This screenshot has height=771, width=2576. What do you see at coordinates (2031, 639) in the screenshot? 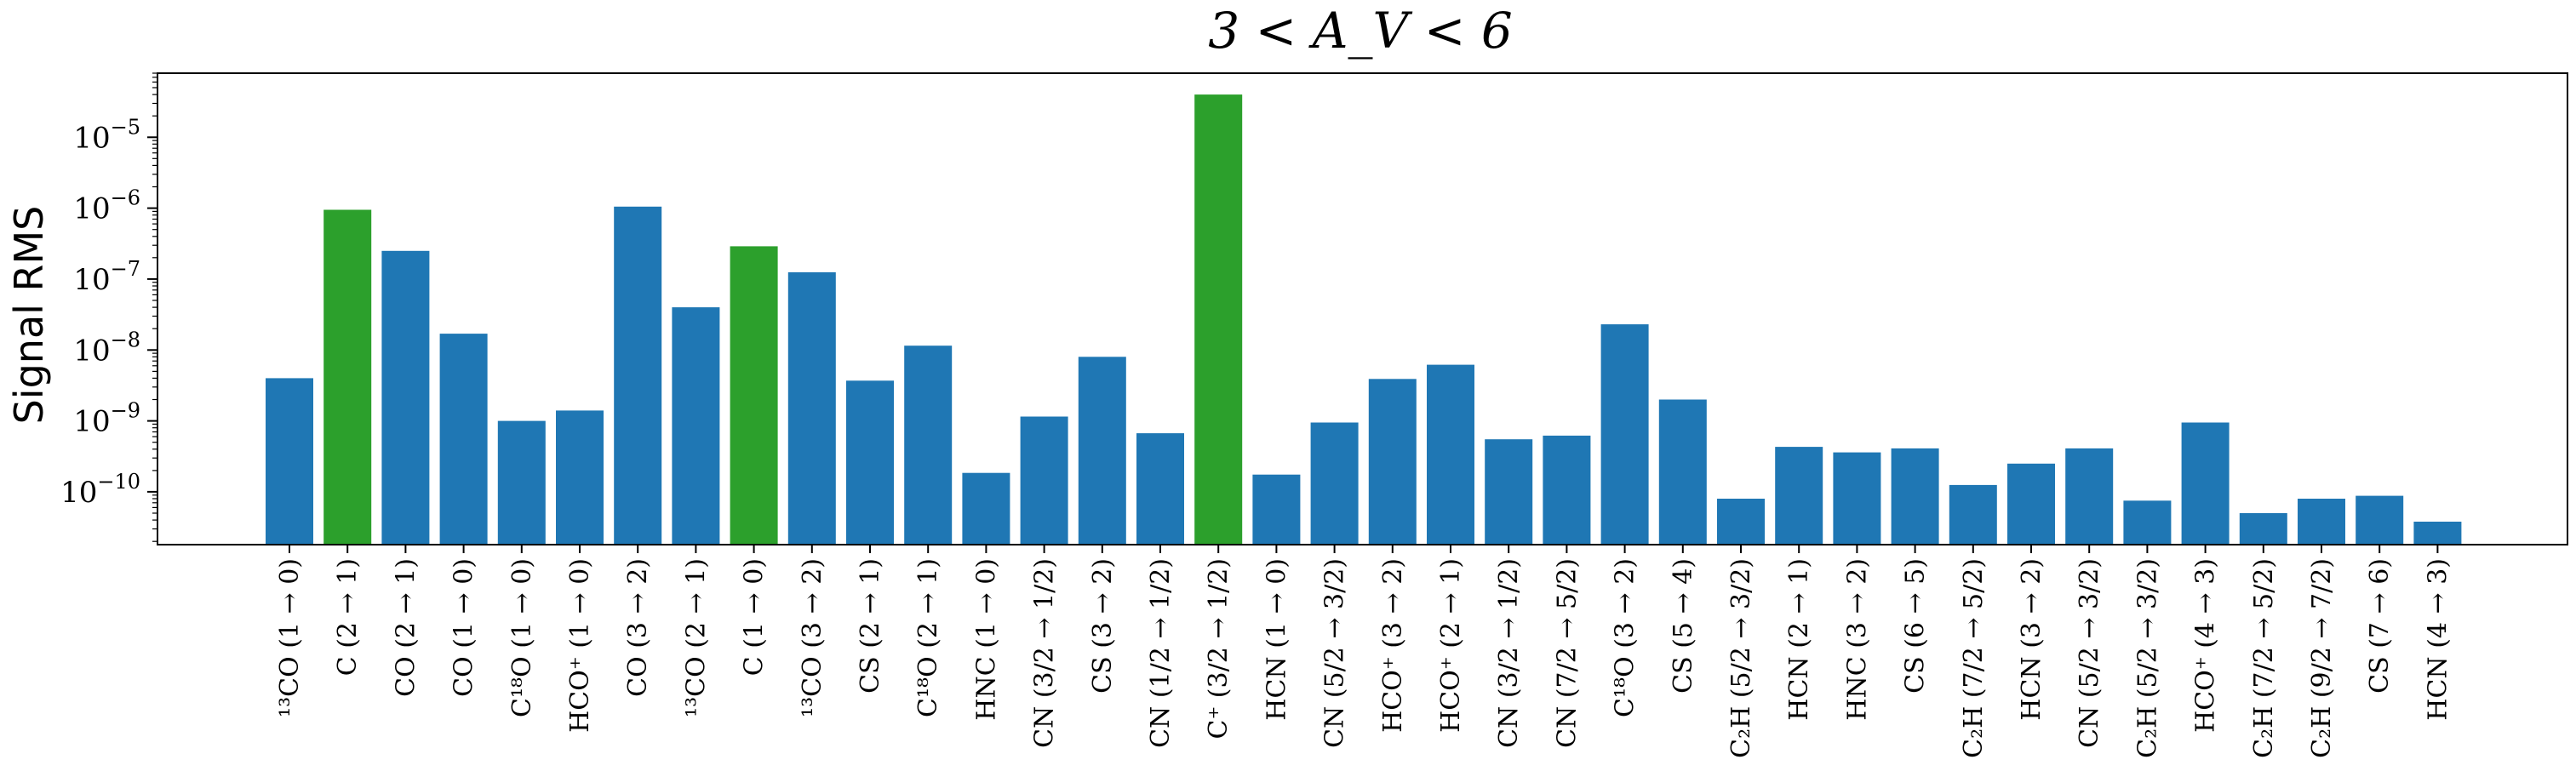
I see `x-tick-label: HCN (3 → 2)` at bounding box center [2031, 639].